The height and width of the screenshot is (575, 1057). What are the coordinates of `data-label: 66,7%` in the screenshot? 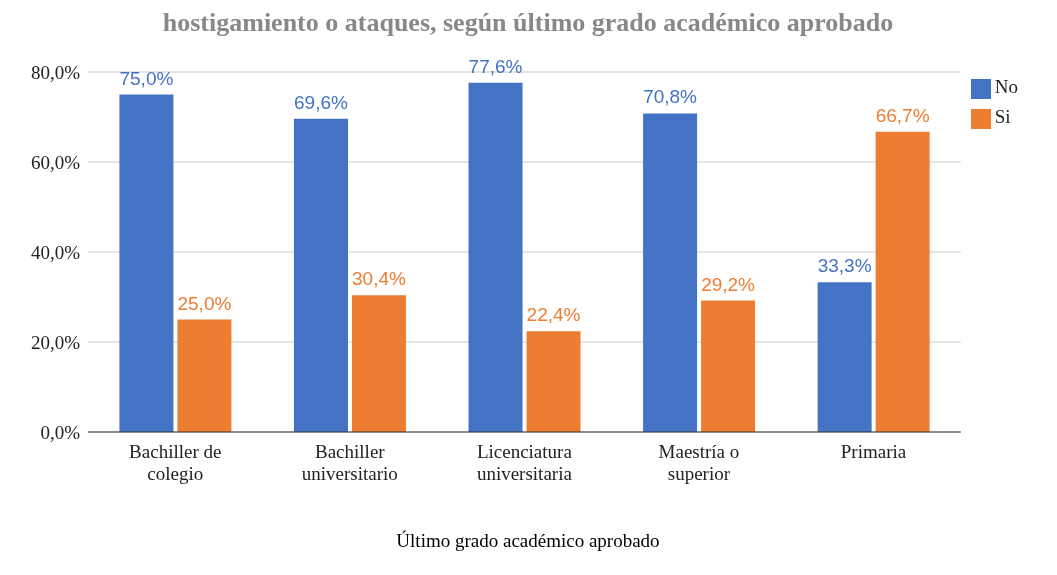 It's located at (902, 115).